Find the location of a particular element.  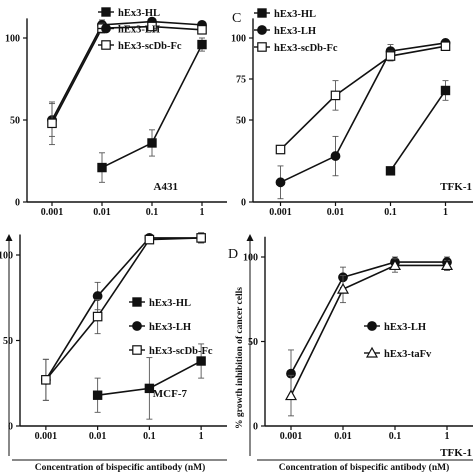

legend-label: hEx3-taFv is located at coordinates (408, 354).